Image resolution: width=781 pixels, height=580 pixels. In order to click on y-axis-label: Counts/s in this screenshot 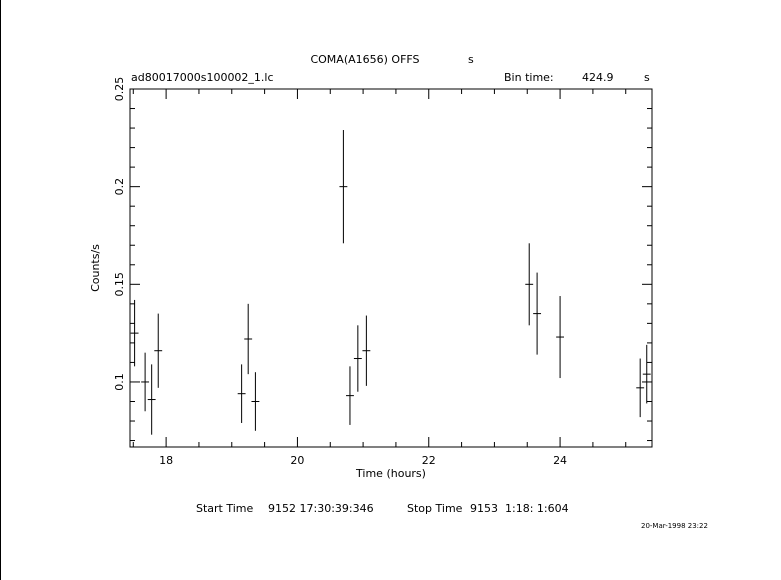, I will do `click(95, 268)`.